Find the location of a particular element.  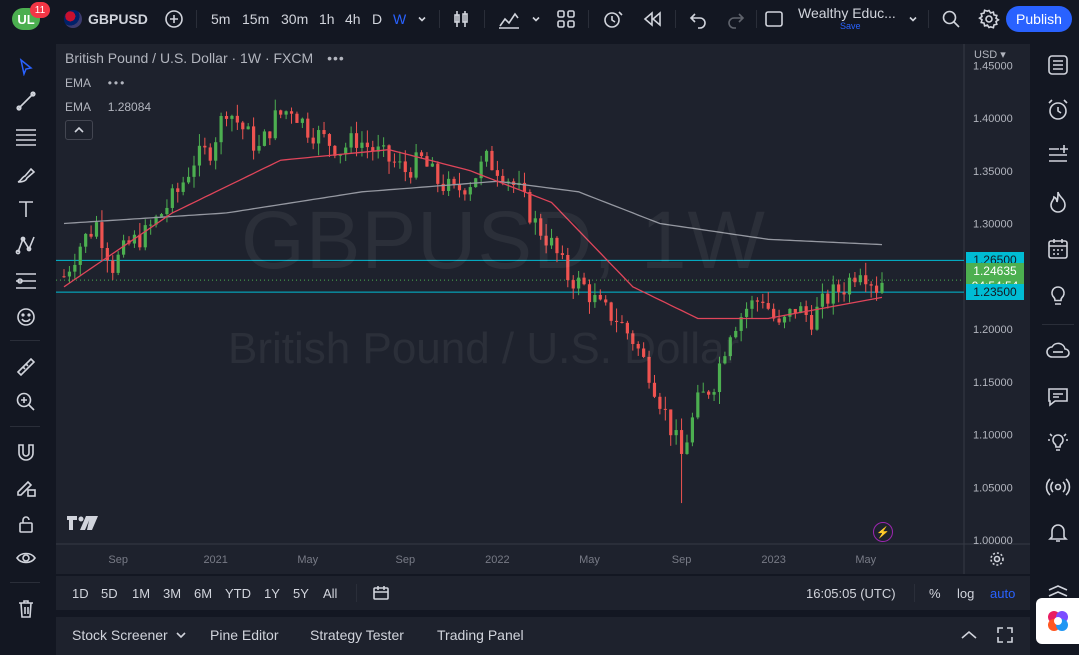

divider is located at coordinates (914, 593).